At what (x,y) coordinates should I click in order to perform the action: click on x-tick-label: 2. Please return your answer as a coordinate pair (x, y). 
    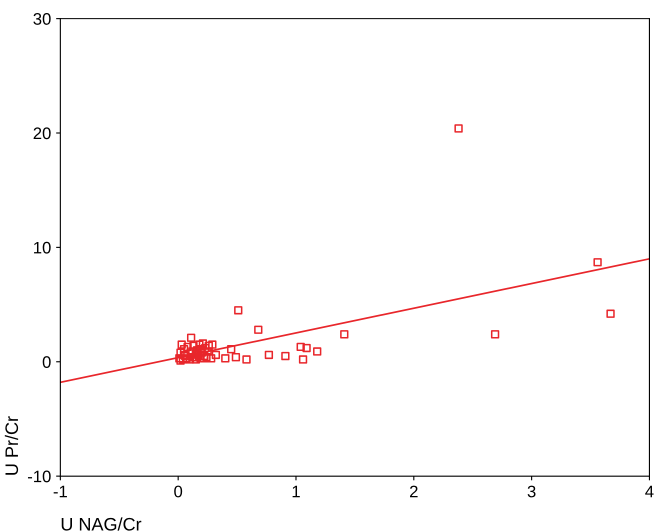
    Looking at the image, I should click on (414, 492).